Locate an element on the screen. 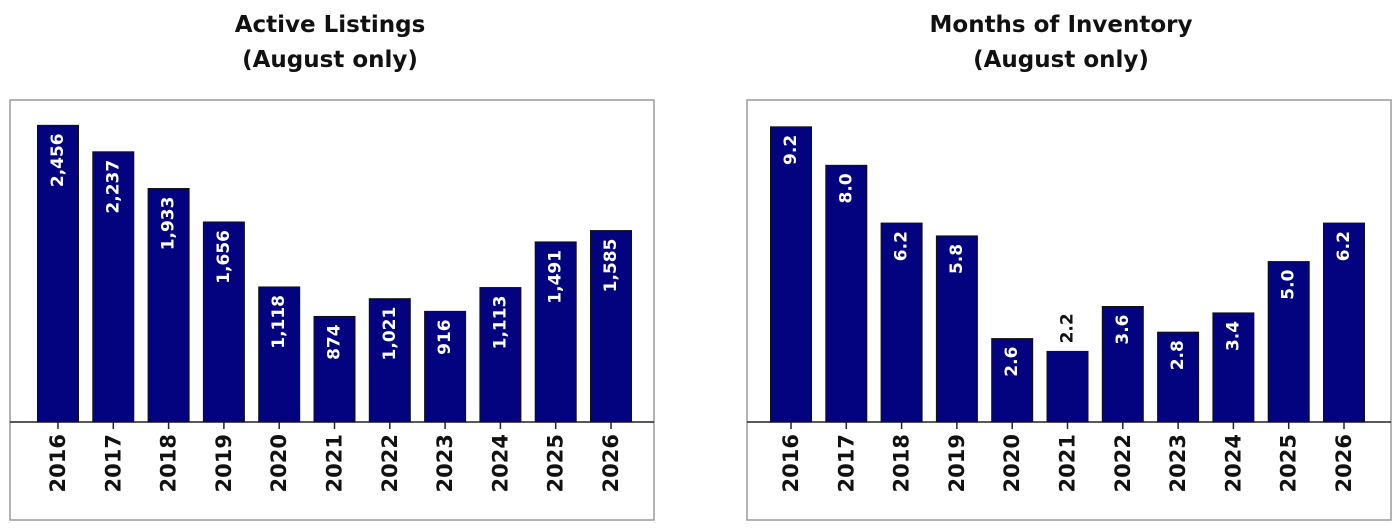  chart-title: Active Listings (August only) is located at coordinates (330, 43).